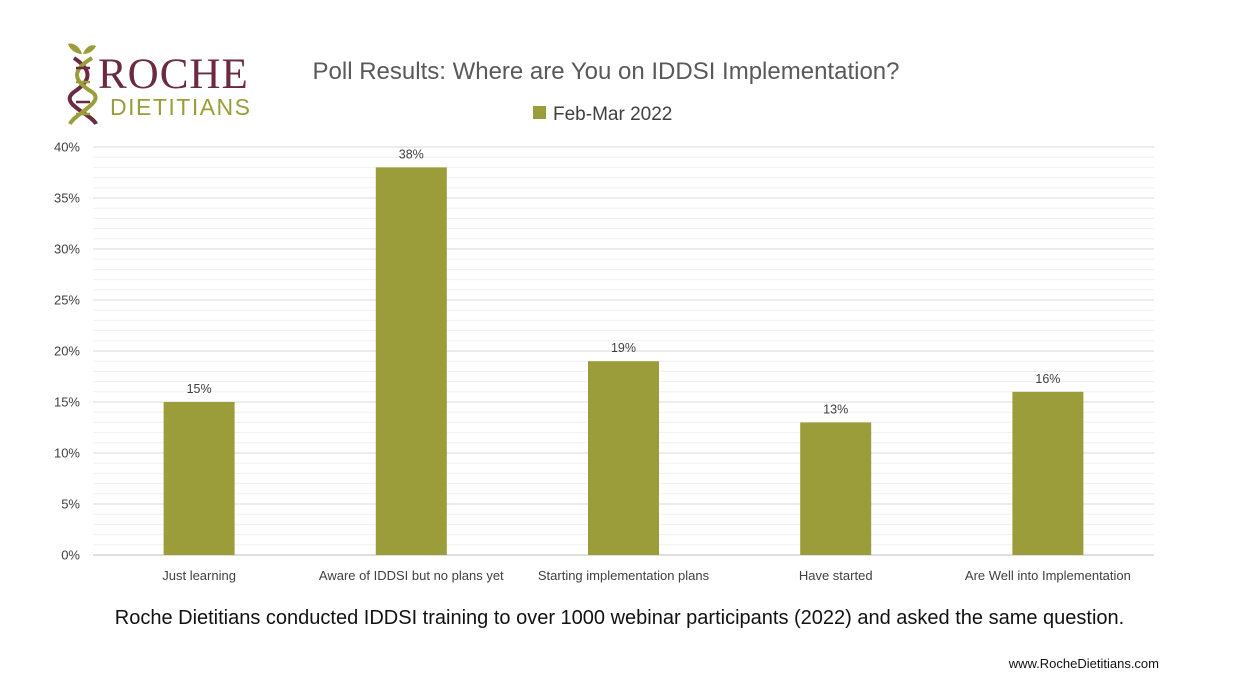 Image resolution: width=1239 pixels, height=695 pixels. I want to click on legend: Feb-Mar 2022, so click(602, 114).